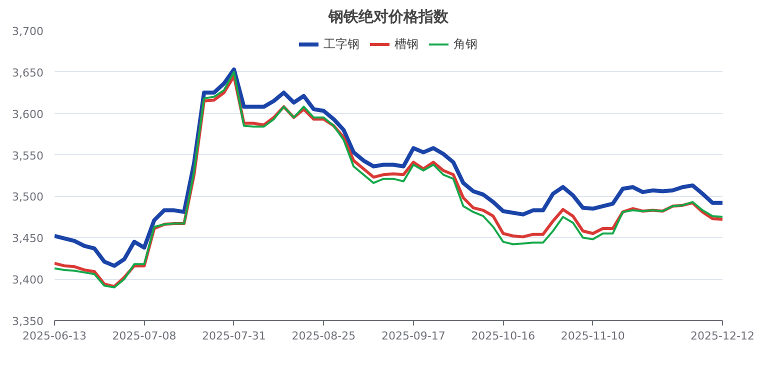 The image size is (760, 370). I want to click on y-tick-label: 3,500, so click(28, 197).